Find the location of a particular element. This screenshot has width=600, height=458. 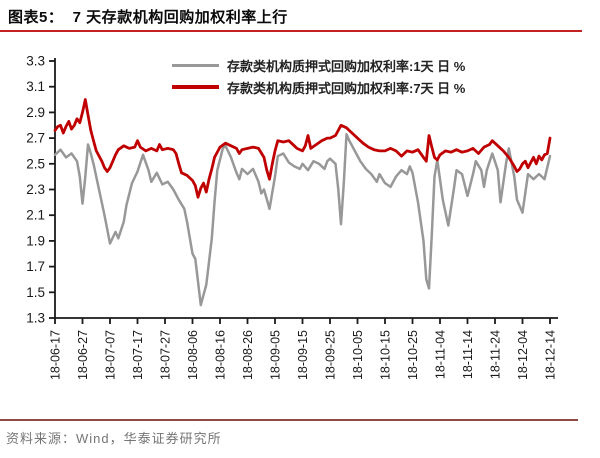

x-tick-label: 18-08-26 is located at coordinates (248, 355).